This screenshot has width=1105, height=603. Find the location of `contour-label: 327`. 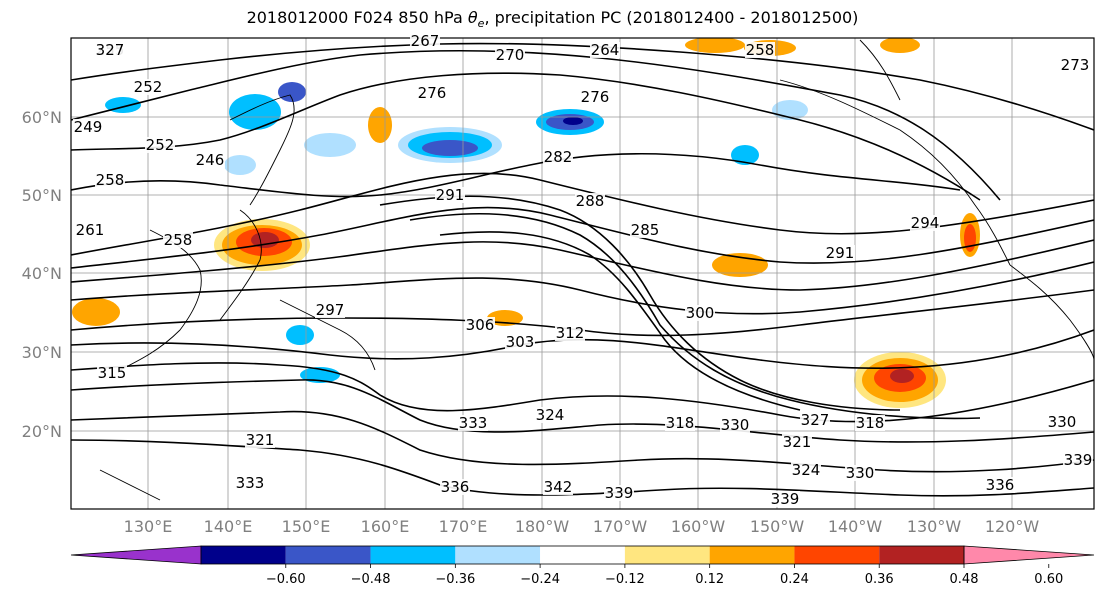

contour-label: 327 is located at coordinates (815, 420).